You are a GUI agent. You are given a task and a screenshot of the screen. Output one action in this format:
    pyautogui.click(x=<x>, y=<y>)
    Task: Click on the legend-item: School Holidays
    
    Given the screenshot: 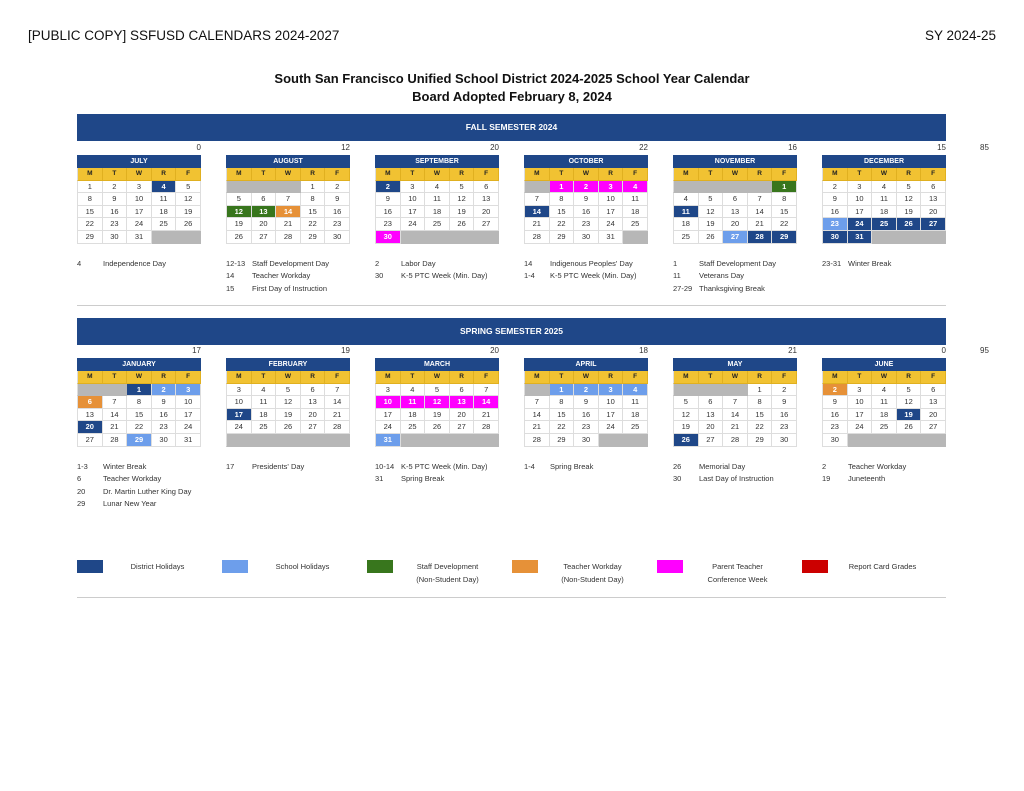 What is the action you would take?
    pyautogui.click(x=294, y=573)
    